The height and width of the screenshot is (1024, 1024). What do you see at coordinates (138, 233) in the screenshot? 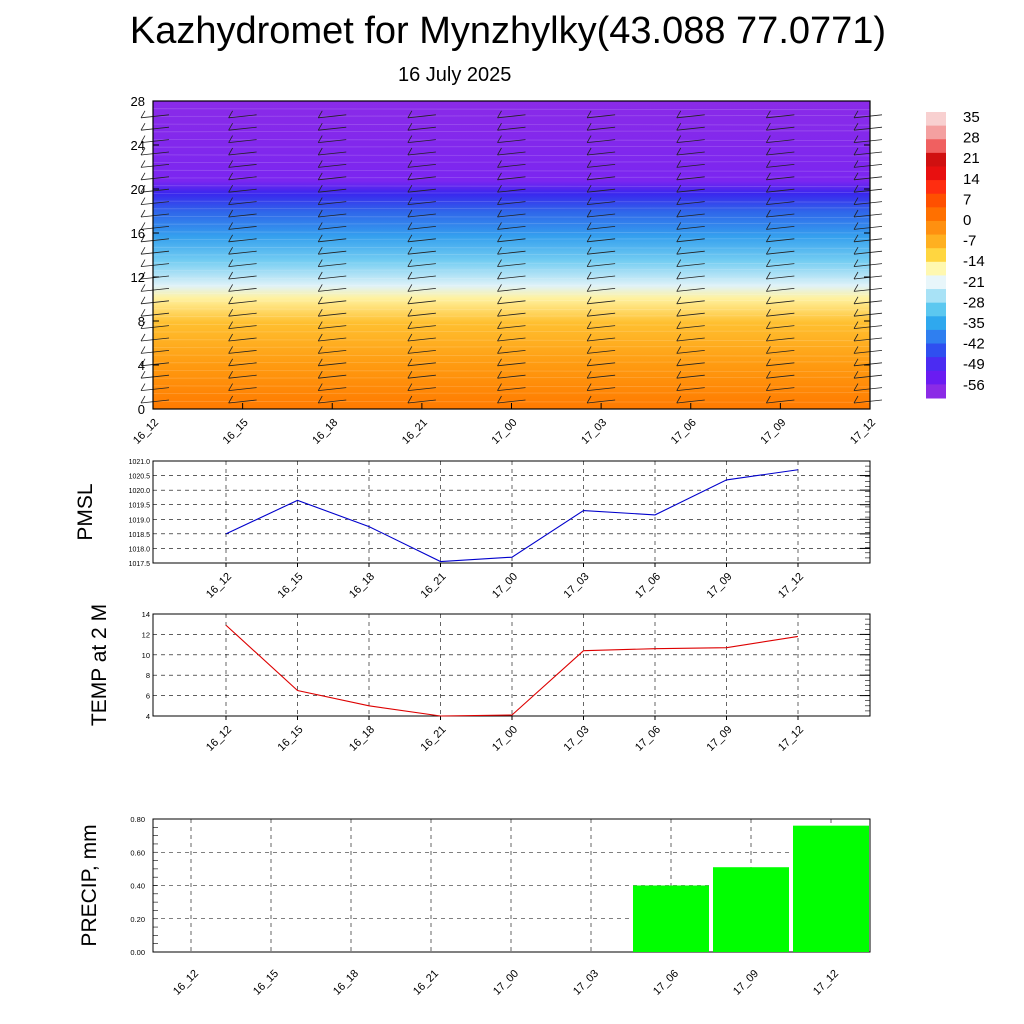
I see `y-tick-label: 16` at bounding box center [138, 233].